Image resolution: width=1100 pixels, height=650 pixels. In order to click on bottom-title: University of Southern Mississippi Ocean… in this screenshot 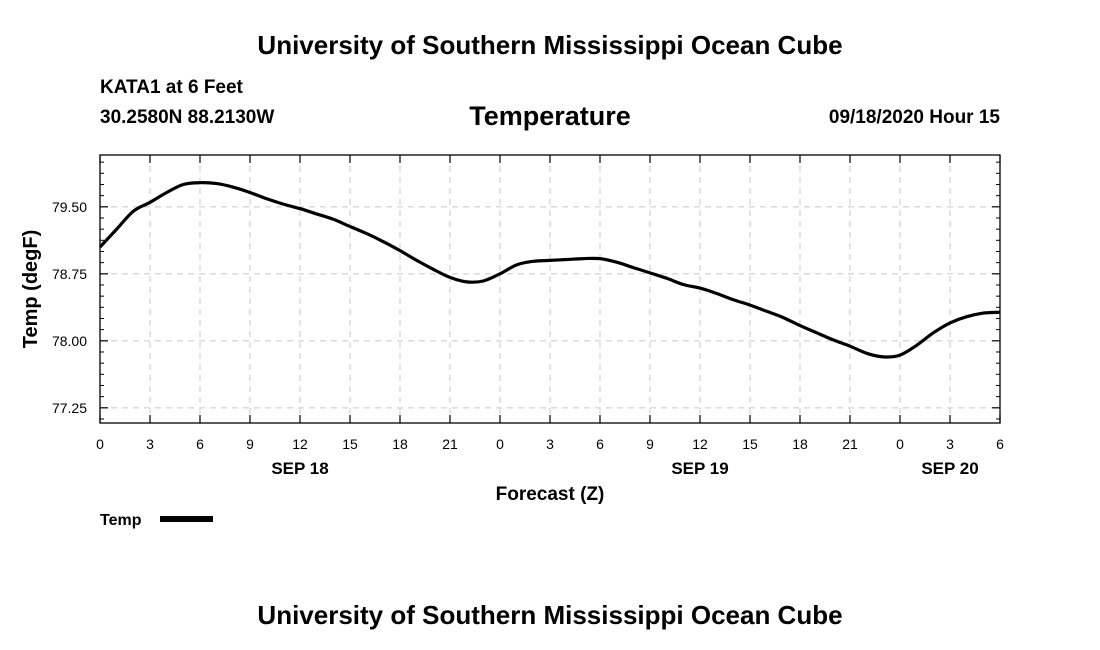, I will do `click(550, 615)`.